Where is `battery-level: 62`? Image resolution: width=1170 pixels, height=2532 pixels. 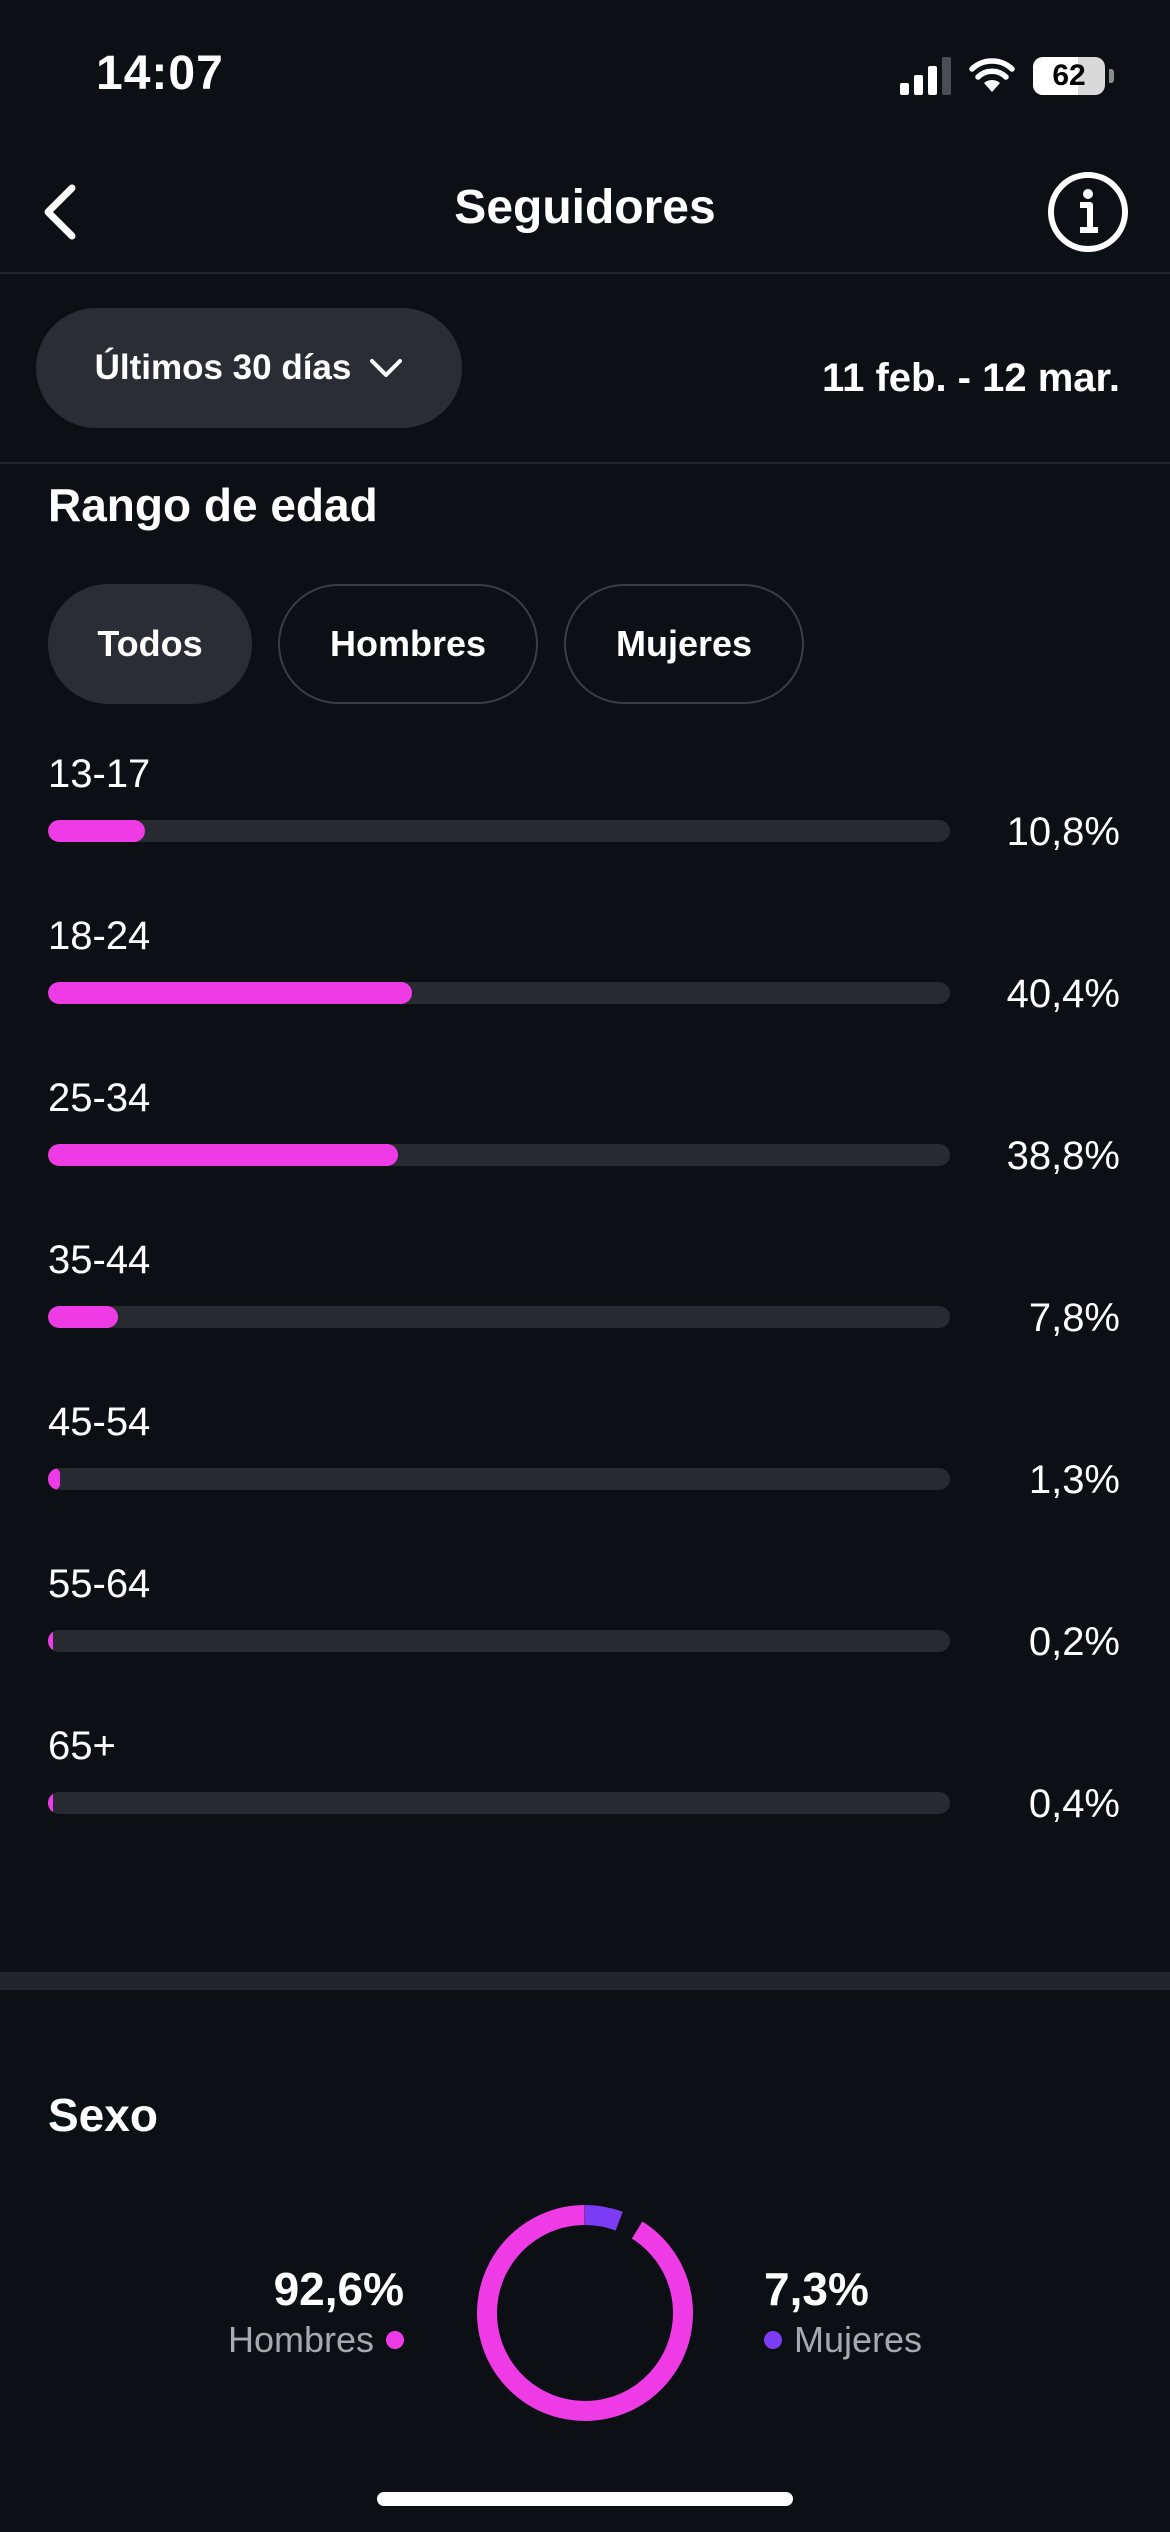 battery-level: 62 is located at coordinates (1069, 75).